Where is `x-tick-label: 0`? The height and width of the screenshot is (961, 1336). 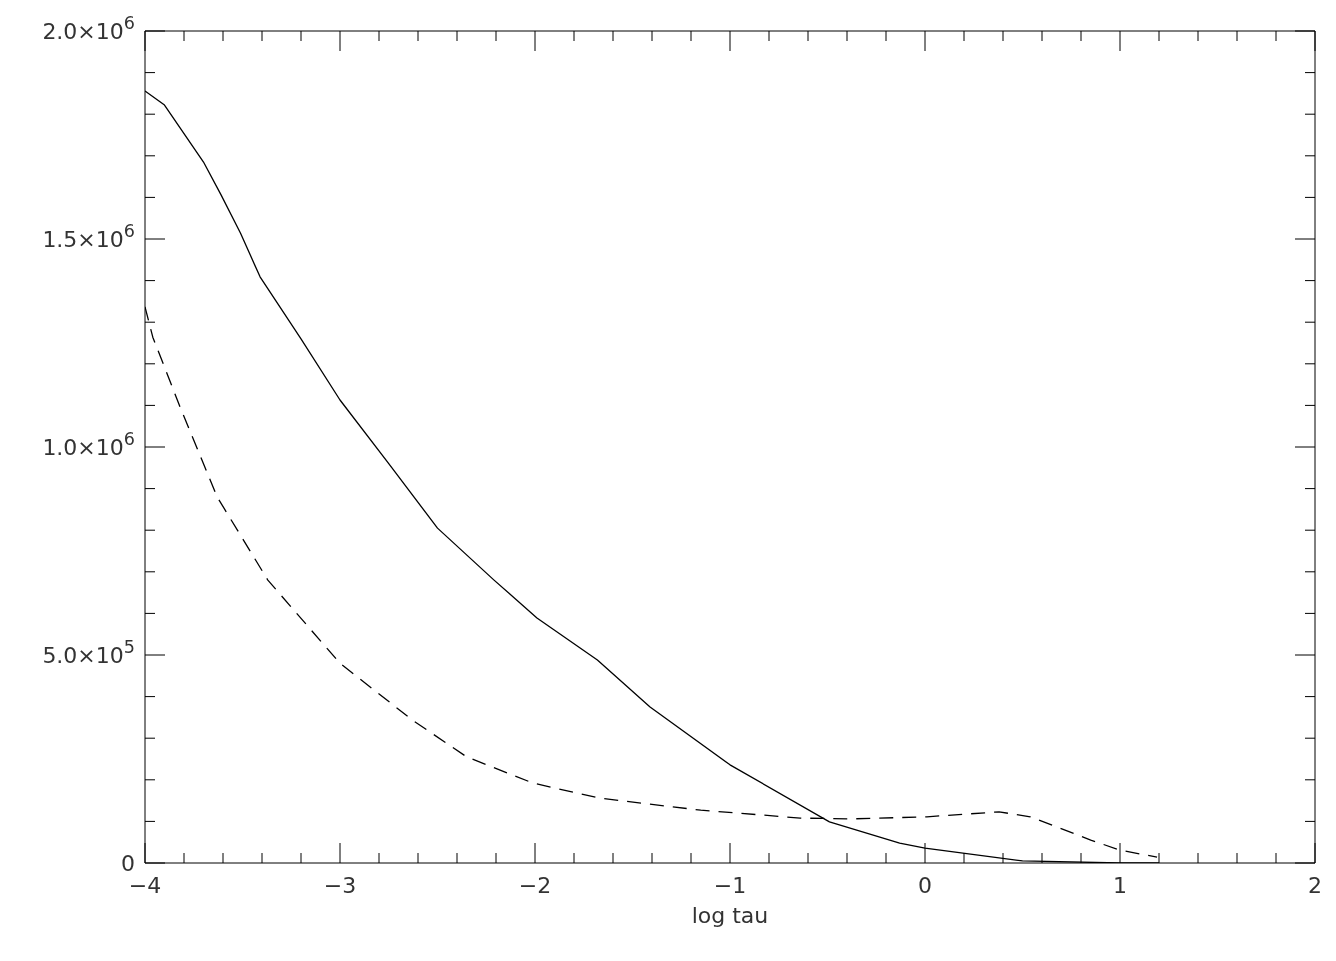
x-tick-label: 0 is located at coordinates (925, 885).